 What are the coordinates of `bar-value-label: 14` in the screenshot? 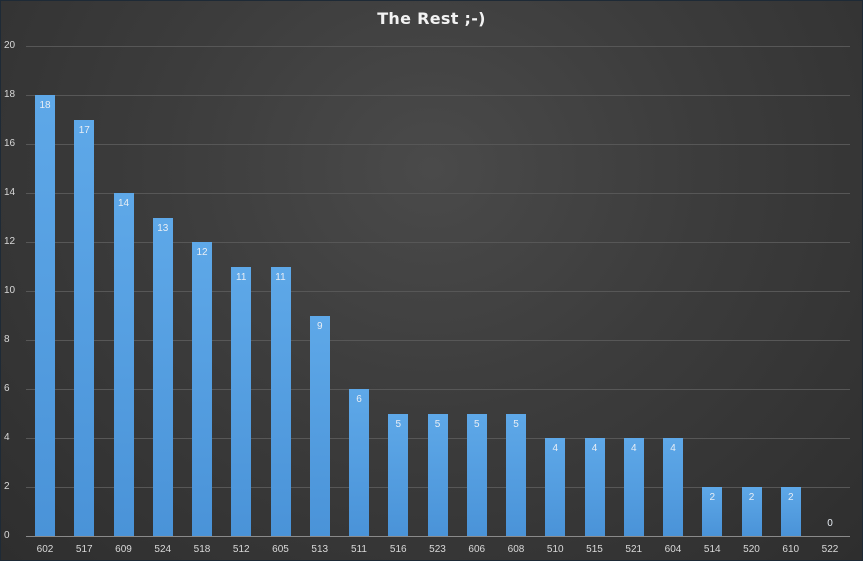 It's located at (123, 203).